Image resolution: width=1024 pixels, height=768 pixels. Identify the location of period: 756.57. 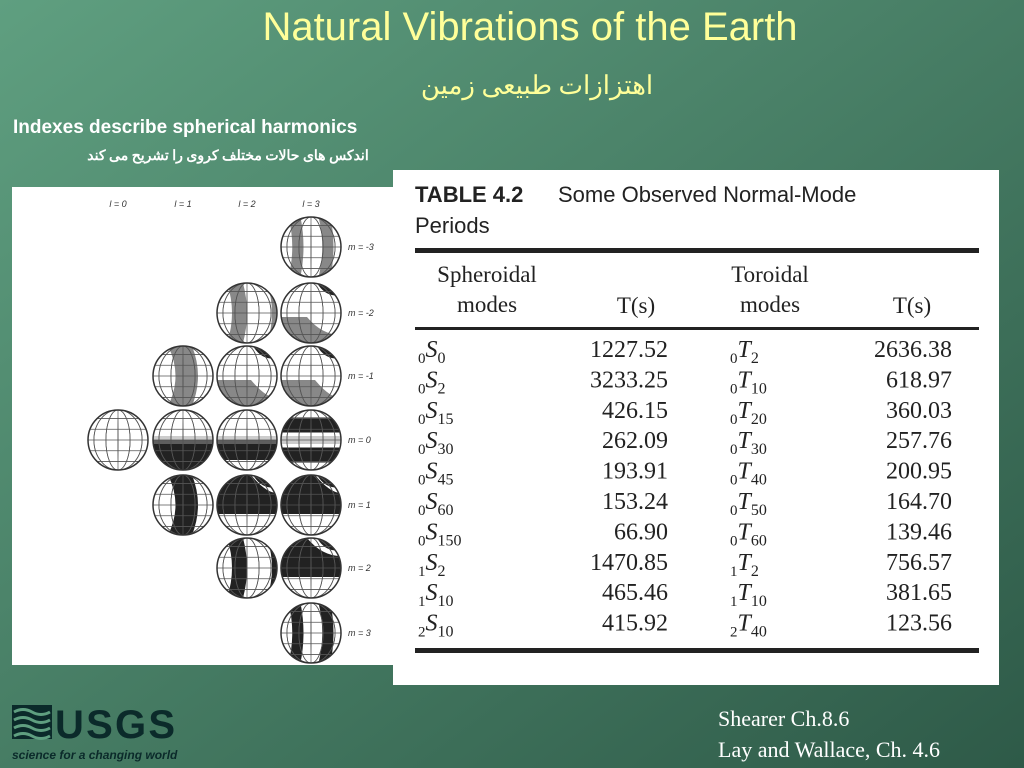
(919, 563).